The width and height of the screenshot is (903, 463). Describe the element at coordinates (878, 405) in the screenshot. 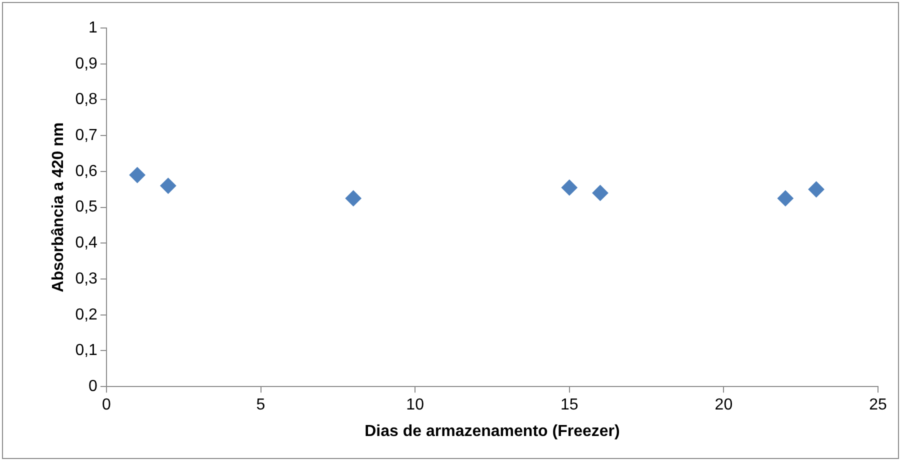

I see `x-tick-label: 25` at that location.